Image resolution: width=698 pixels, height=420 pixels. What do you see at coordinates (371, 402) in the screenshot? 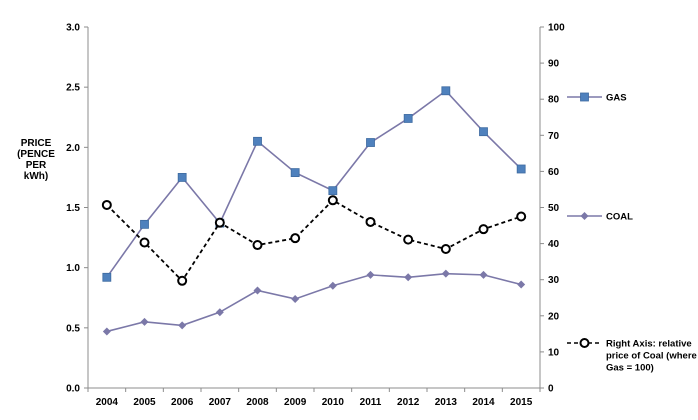
I see `x-tick-label: 2011` at bounding box center [371, 402].